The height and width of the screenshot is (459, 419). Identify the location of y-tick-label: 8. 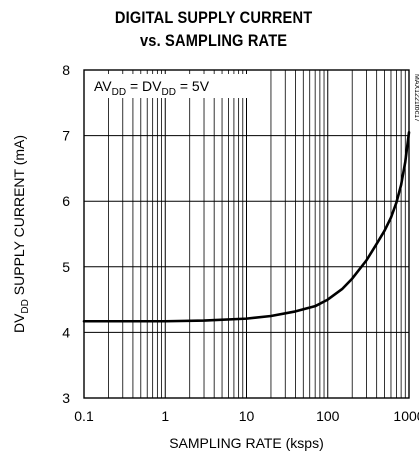
(66, 70).